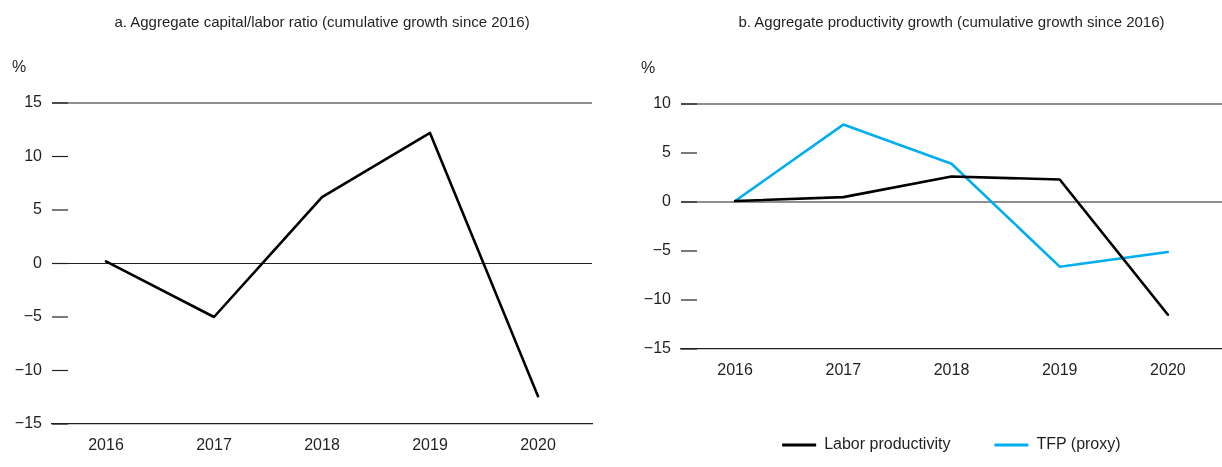 Image resolution: width=1222 pixels, height=467 pixels. I want to click on y-tick-label: 15, so click(33, 102).